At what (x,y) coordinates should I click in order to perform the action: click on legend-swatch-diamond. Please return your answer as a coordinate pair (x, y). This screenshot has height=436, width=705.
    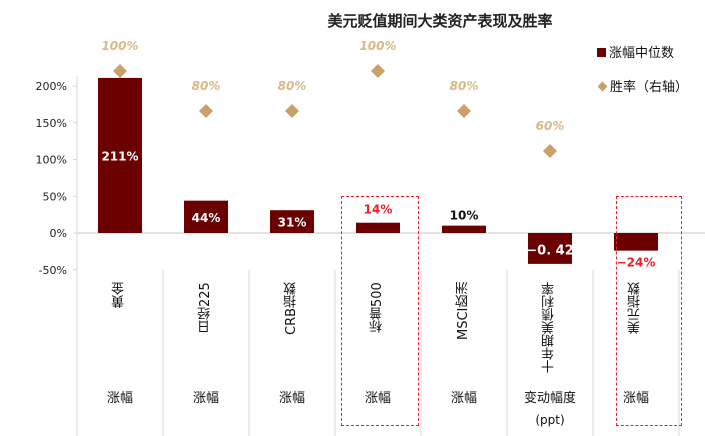
    Looking at the image, I should click on (602, 86).